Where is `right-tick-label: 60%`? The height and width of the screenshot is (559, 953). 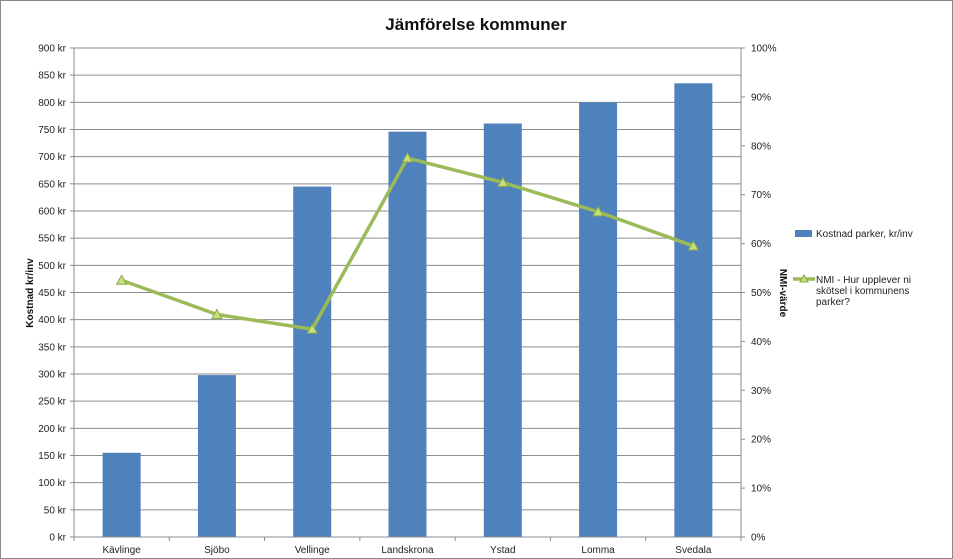
right-tick-label: 60% is located at coordinates (761, 244).